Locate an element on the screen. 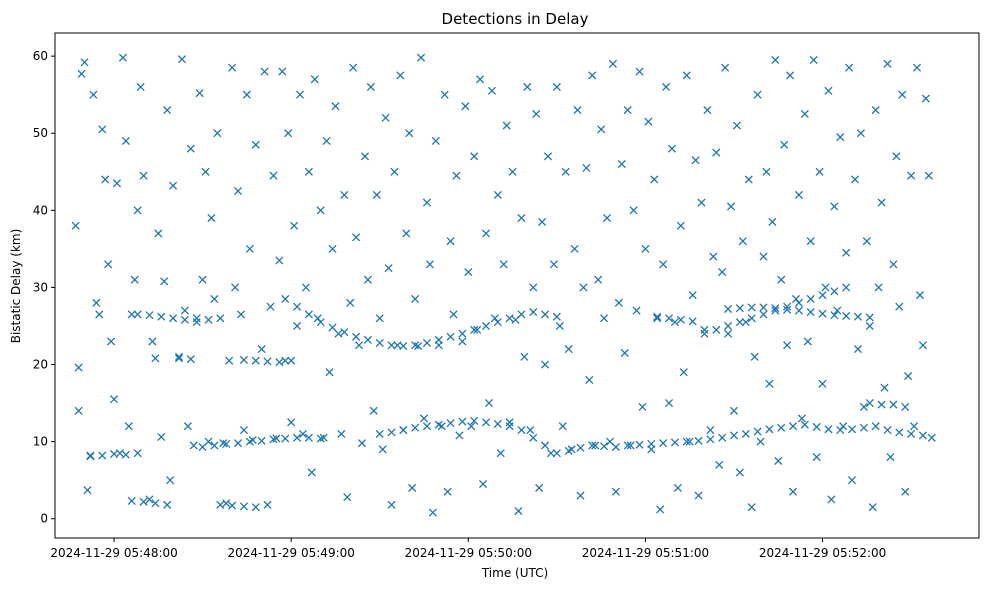  x-tick-label-2: 2024-11-29 05:50:00 is located at coordinates (468, 553).